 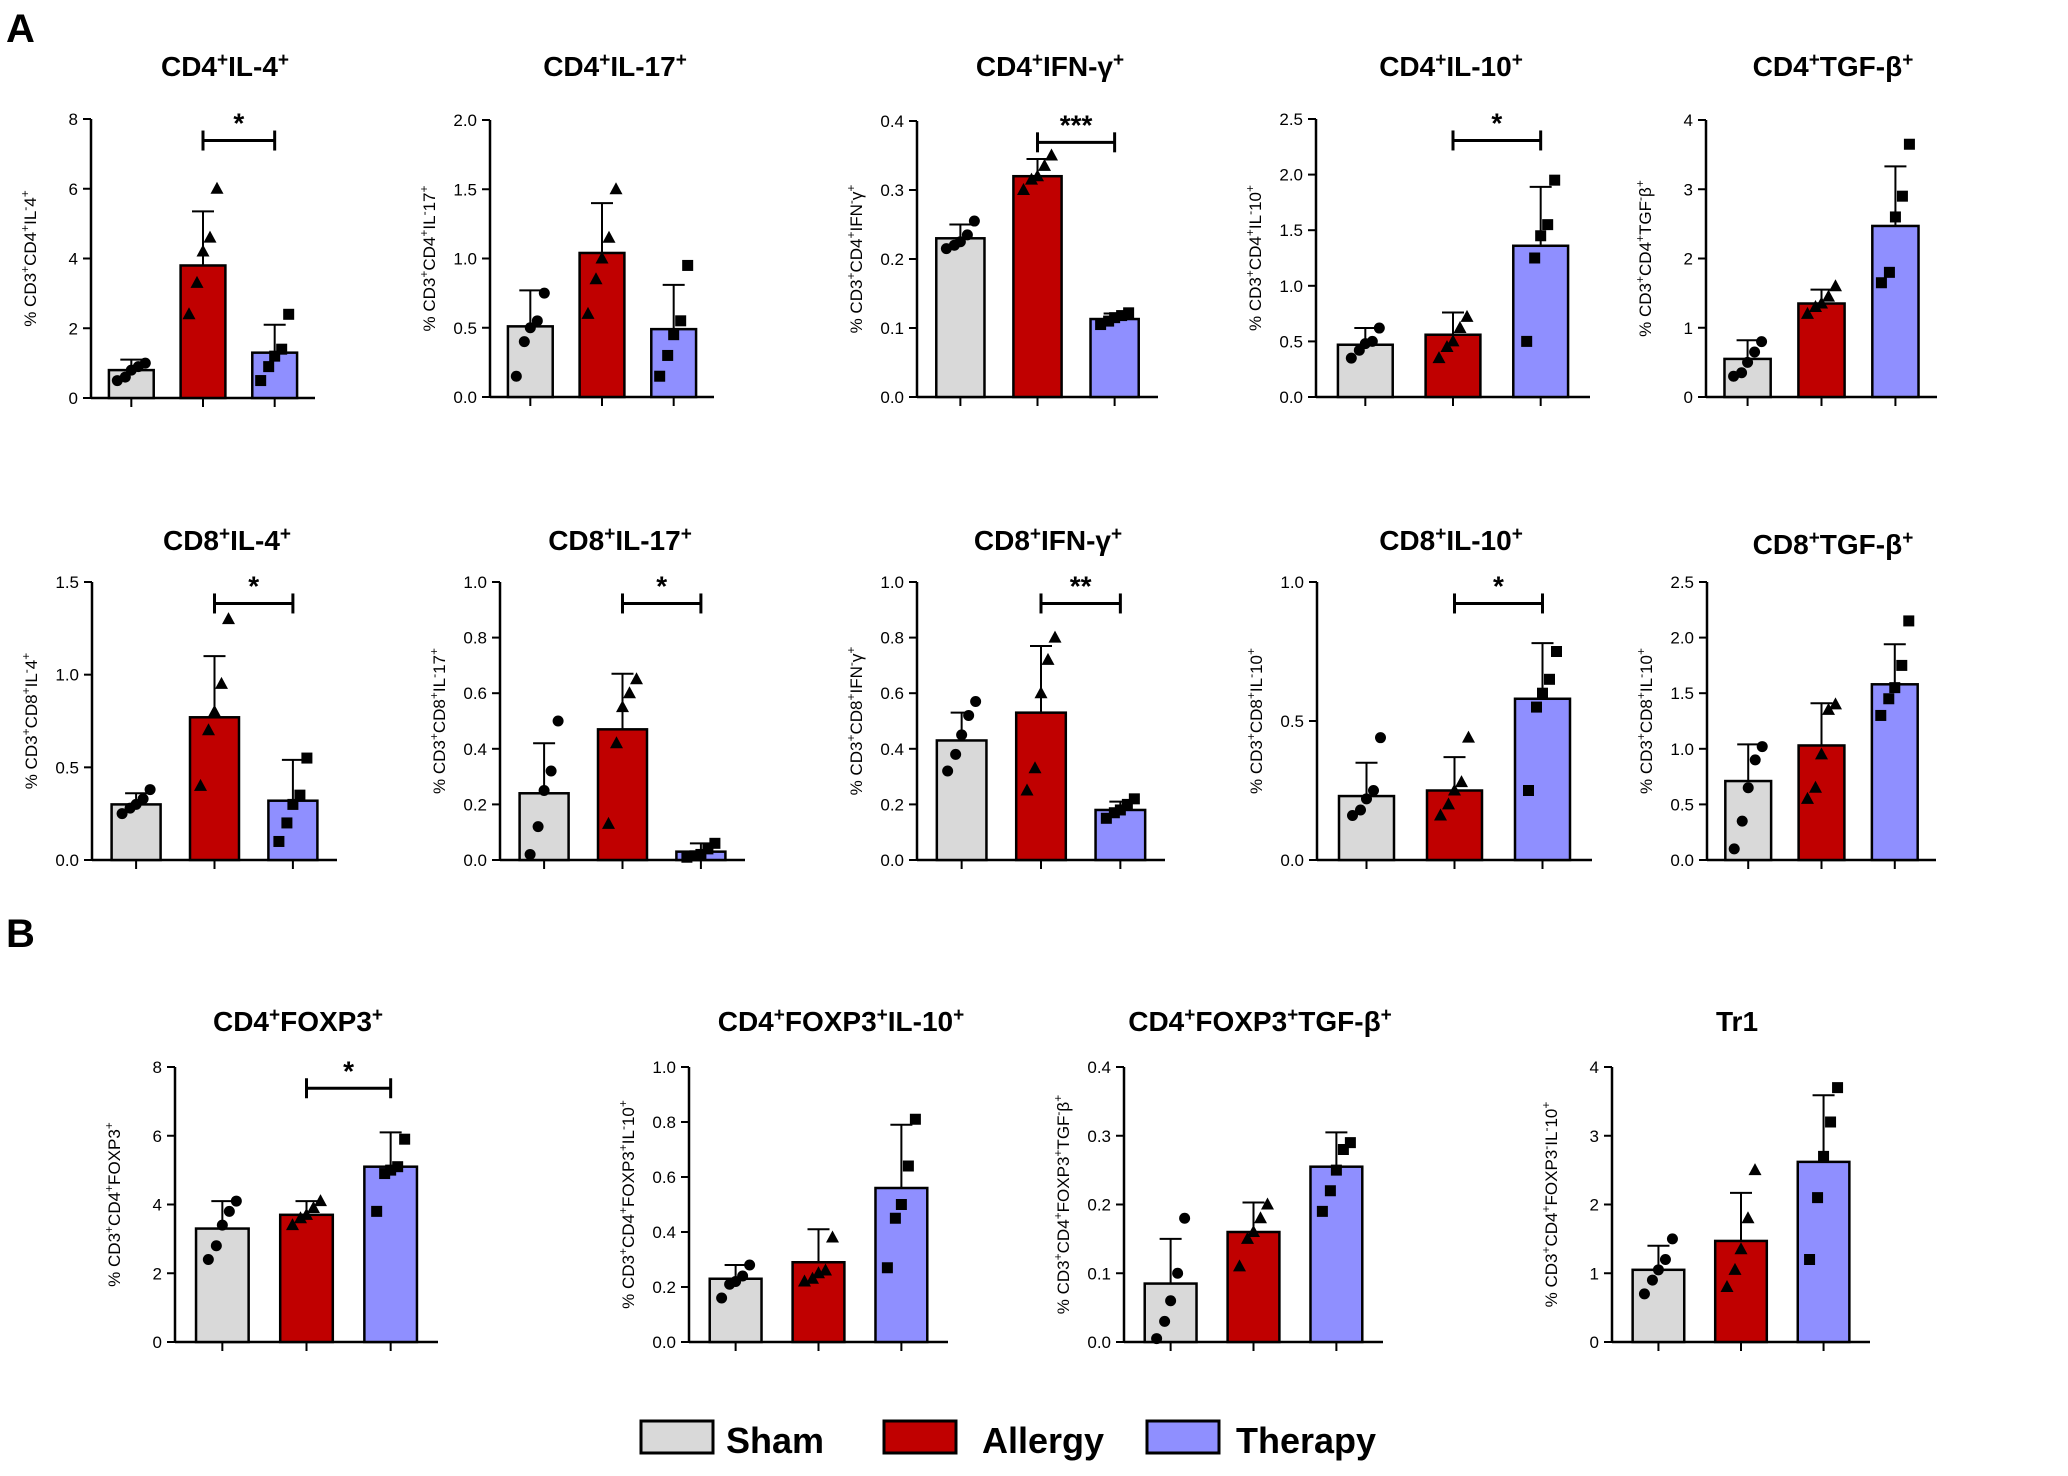 I want to click on y-axis-label: % CD3+CD8+IL-4+, so click(x=30, y=721).